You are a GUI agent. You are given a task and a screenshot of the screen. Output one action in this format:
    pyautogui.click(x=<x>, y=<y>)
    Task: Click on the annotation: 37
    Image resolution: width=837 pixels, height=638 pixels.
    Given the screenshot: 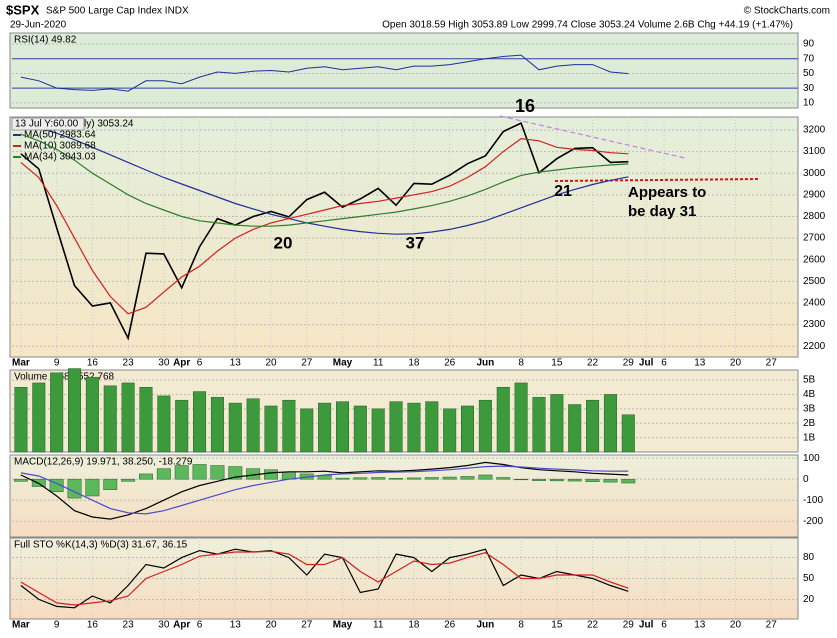 What is the action you would take?
    pyautogui.click(x=415, y=242)
    